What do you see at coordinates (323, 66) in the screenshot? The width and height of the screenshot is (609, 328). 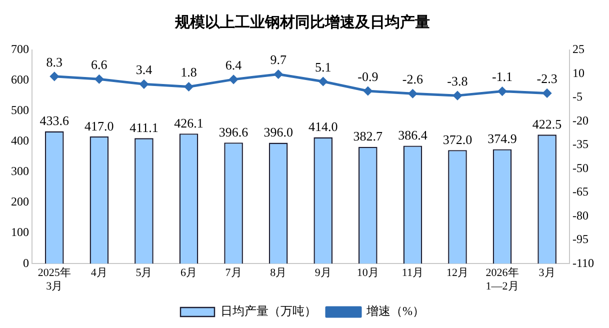 I see `data-label: 5.1` at bounding box center [323, 66].